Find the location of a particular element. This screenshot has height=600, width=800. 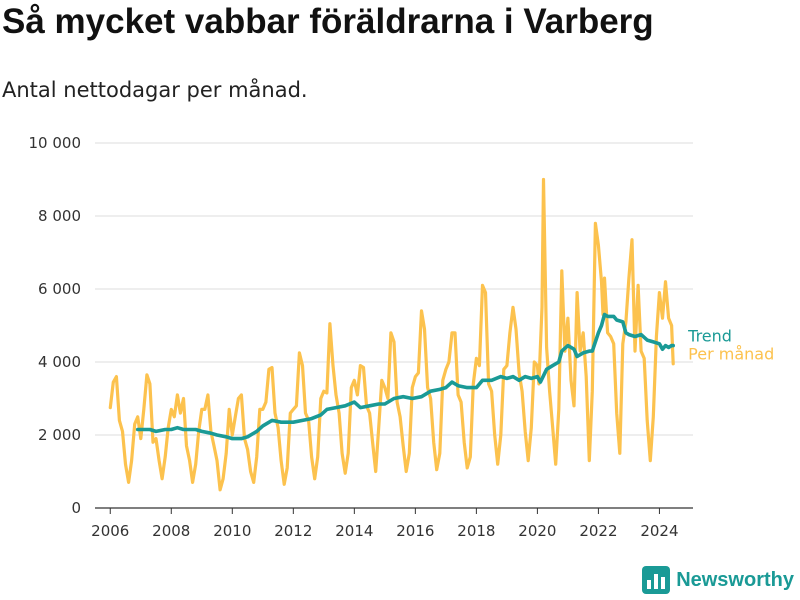

per-month-series-label: Per månad is located at coordinates (731, 354).